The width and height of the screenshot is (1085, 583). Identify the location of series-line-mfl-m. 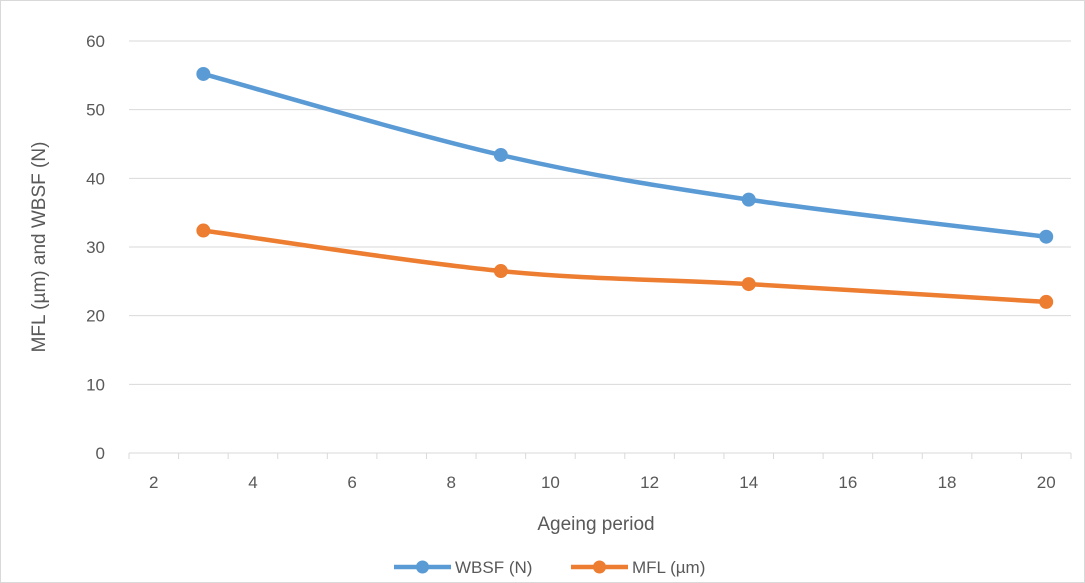
(625, 266).